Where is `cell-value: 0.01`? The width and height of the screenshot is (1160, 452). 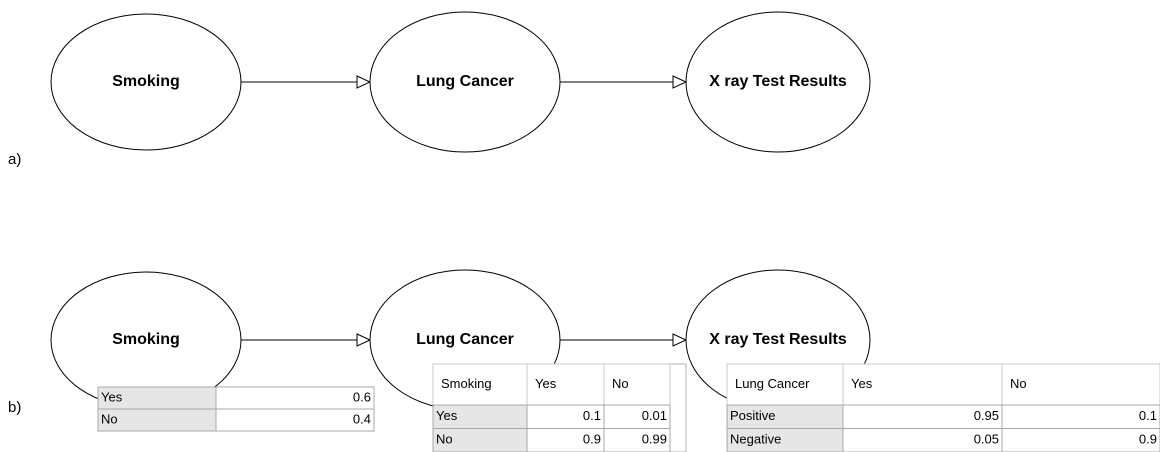 cell-value: 0.01 is located at coordinates (654, 415).